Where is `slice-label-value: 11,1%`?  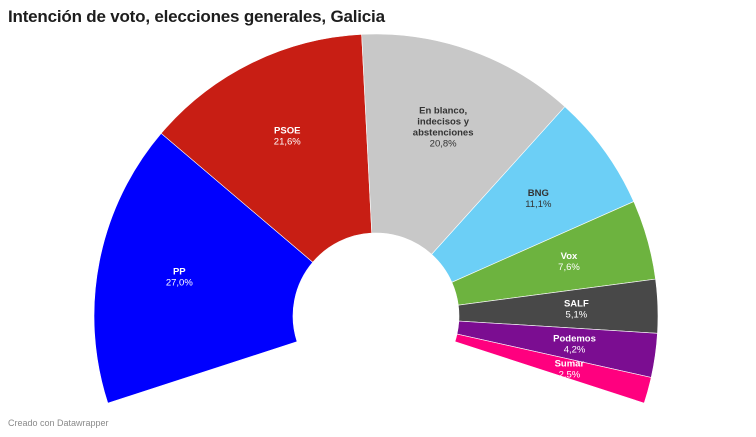
slice-label-value: 11,1% is located at coordinates (538, 204).